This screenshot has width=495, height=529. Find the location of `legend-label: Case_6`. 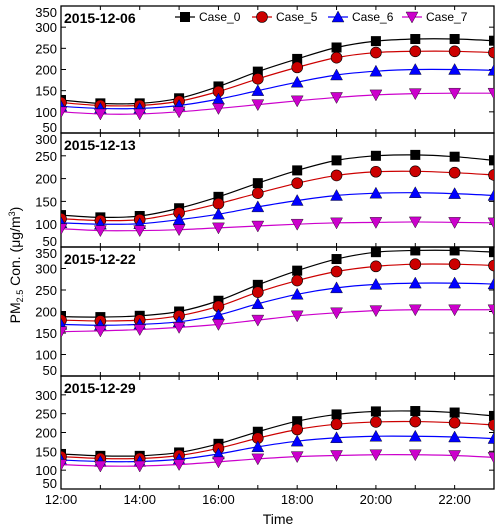

legend-label: Case_6 is located at coordinates (373, 17).